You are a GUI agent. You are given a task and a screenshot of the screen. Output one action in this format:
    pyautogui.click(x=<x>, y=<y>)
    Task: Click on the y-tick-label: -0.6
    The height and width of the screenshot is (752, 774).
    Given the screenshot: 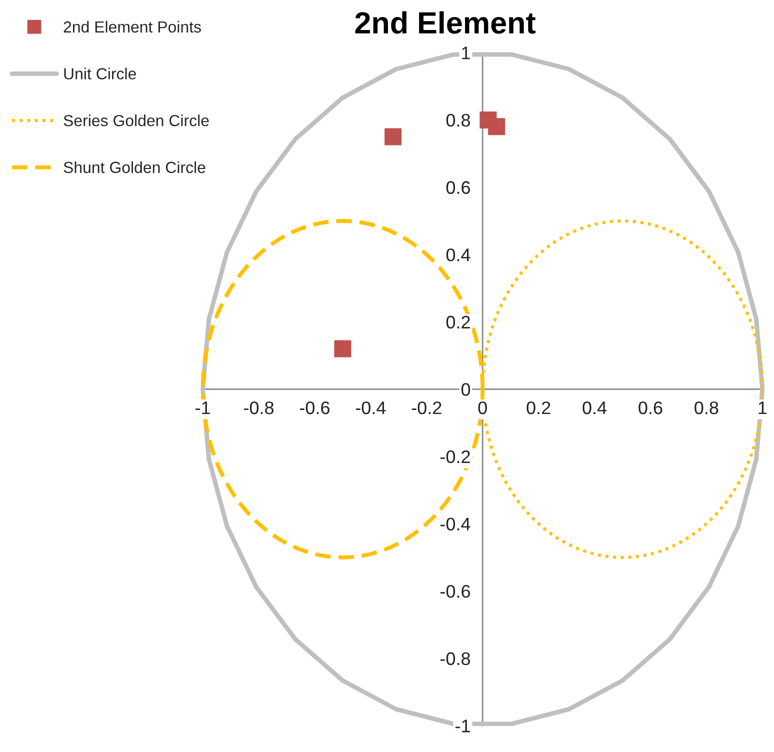 What is the action you would take?
    pyautogui.click(x=455, y=591)
    